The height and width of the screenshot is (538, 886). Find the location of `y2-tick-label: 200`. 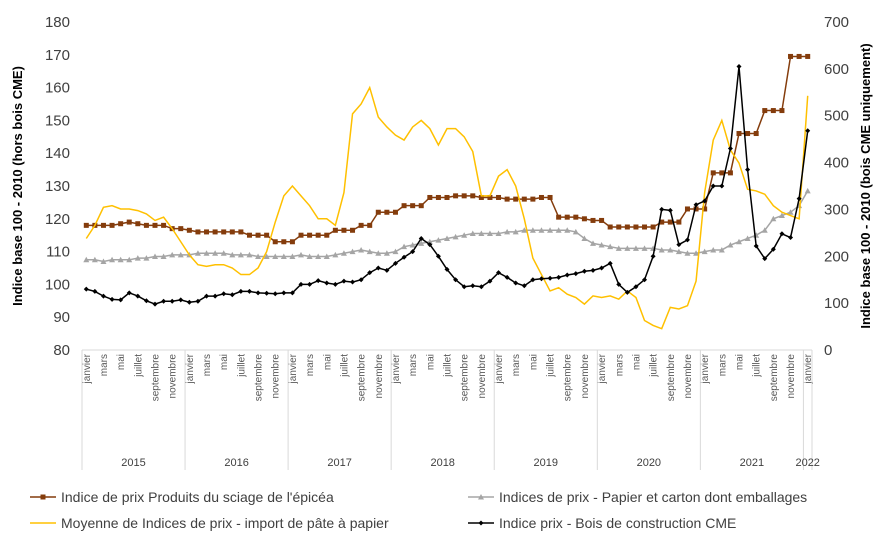

y2-tick-label: 200 is located at coordinates (836, 256).